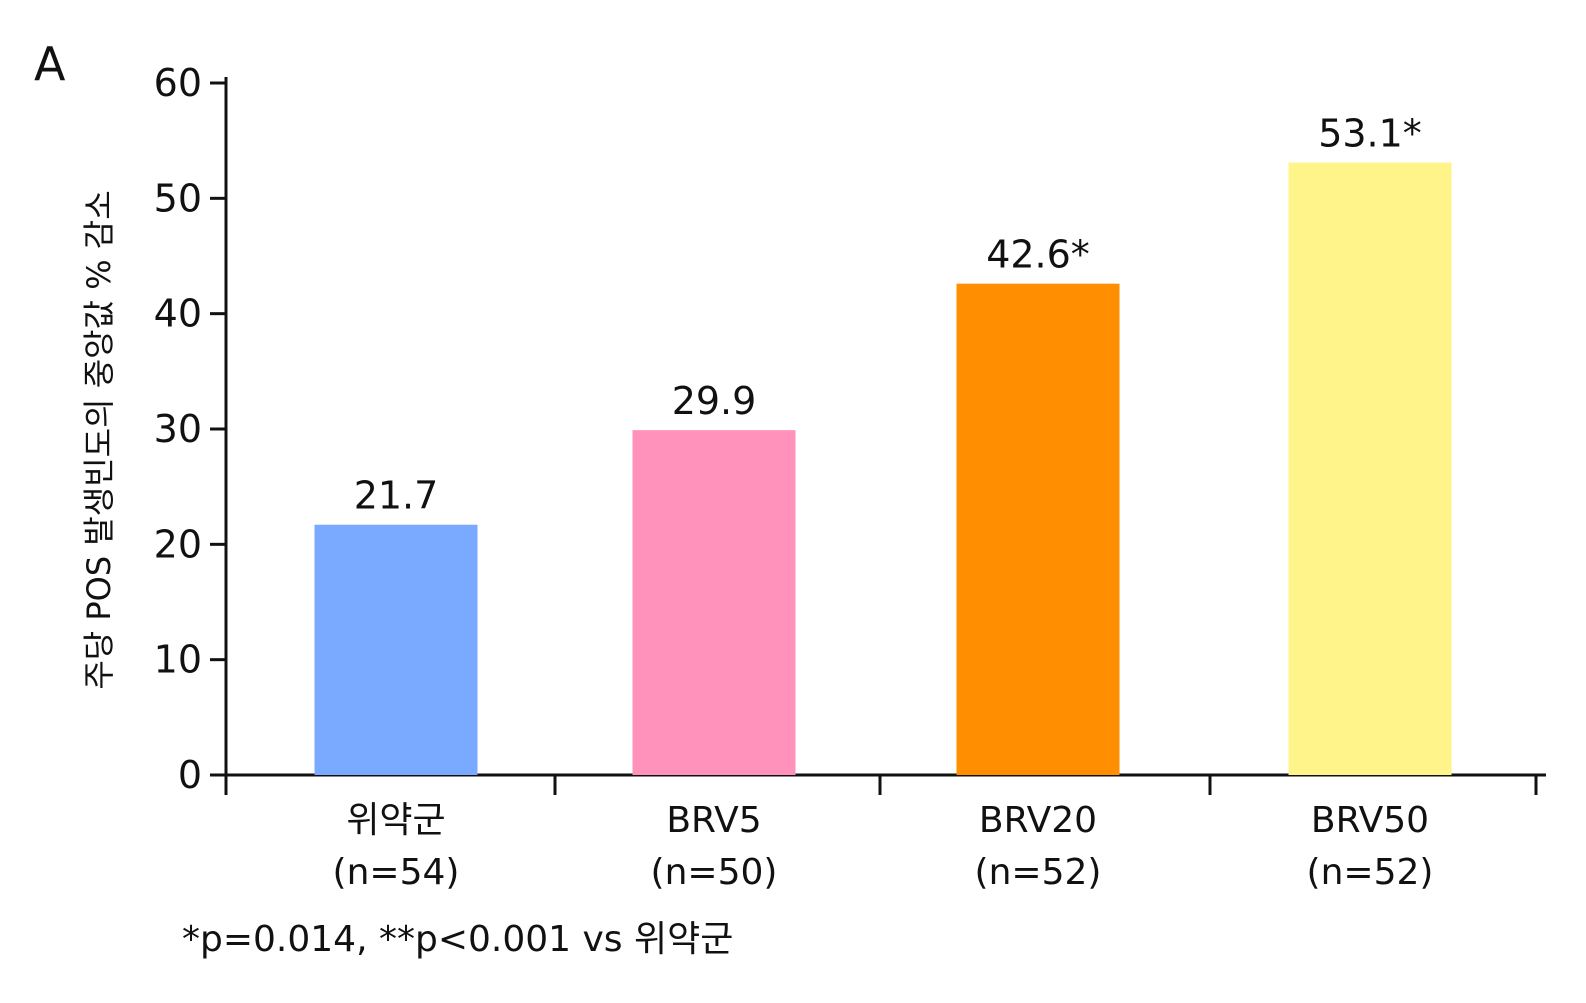  I want to click on category-n-label: (n=50), so click(714, 872).